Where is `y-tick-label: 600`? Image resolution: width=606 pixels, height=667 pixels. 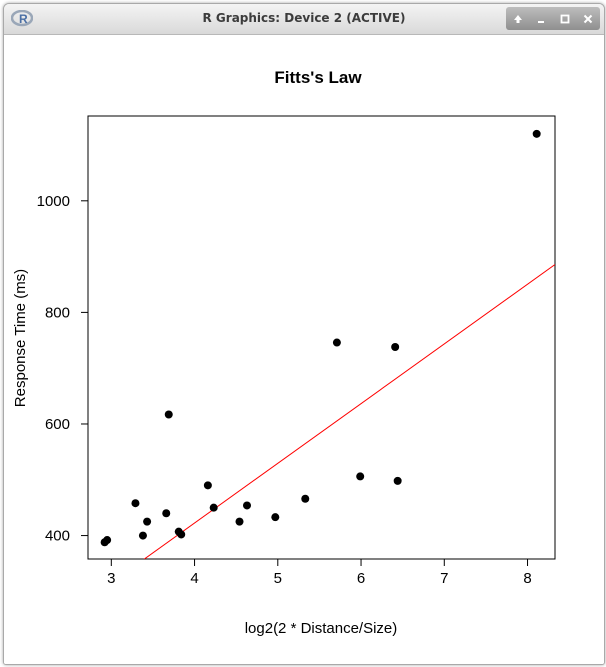
y-tick-label: 600 is located at coordinates (57, 424).